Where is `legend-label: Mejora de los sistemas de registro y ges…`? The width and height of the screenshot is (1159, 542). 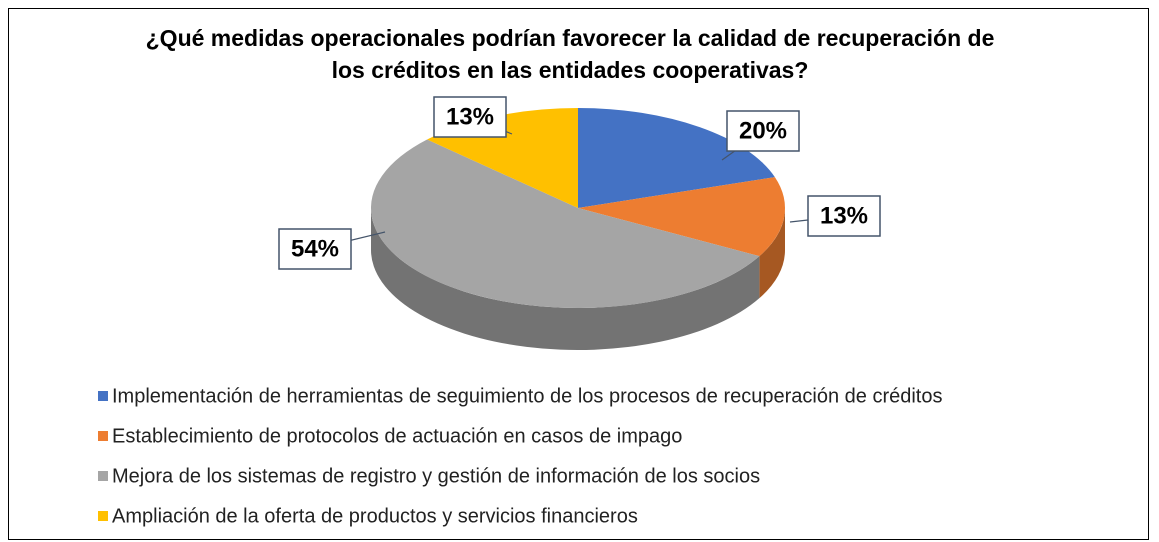
legend-label: Mejora de los sistemas de registro y ges… is located at coordinates (436, 476).